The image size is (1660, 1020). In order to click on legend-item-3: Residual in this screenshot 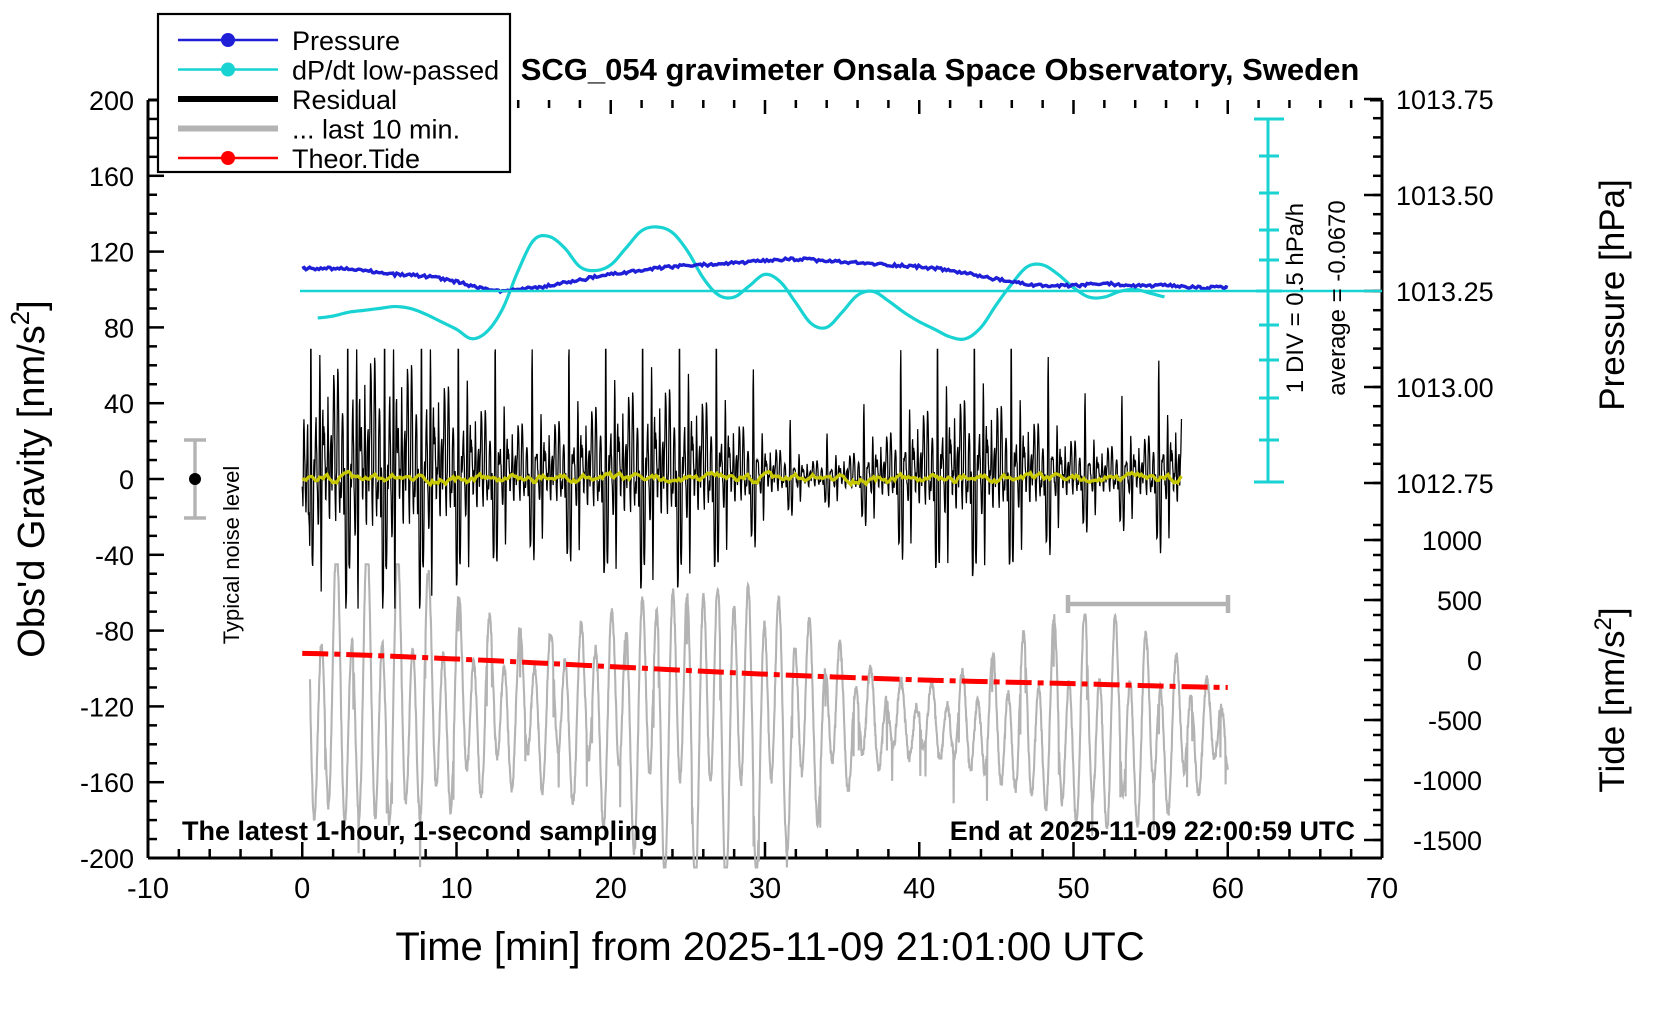, I will do `click(287, 100)`.